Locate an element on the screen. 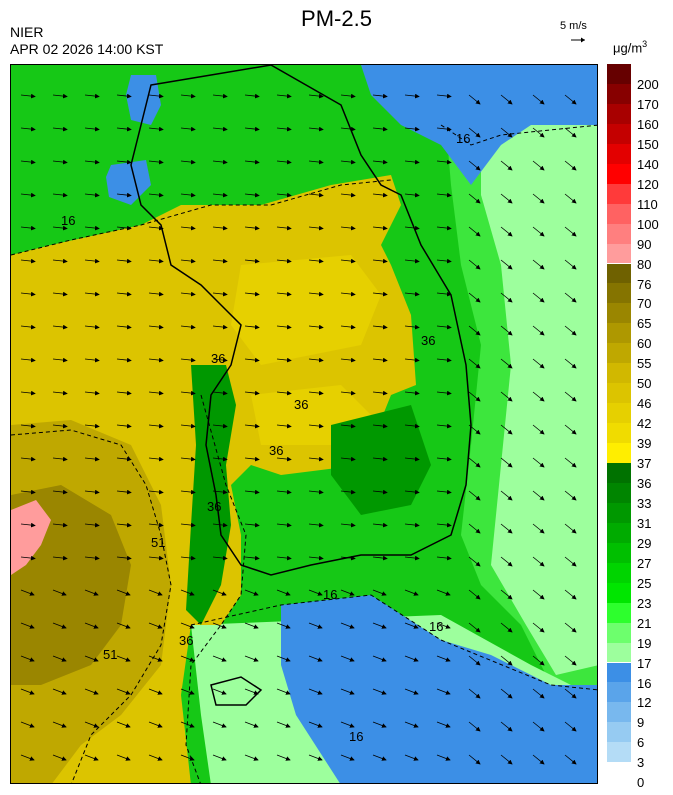  legend-label: 50 is located at coordinates (644, 384).